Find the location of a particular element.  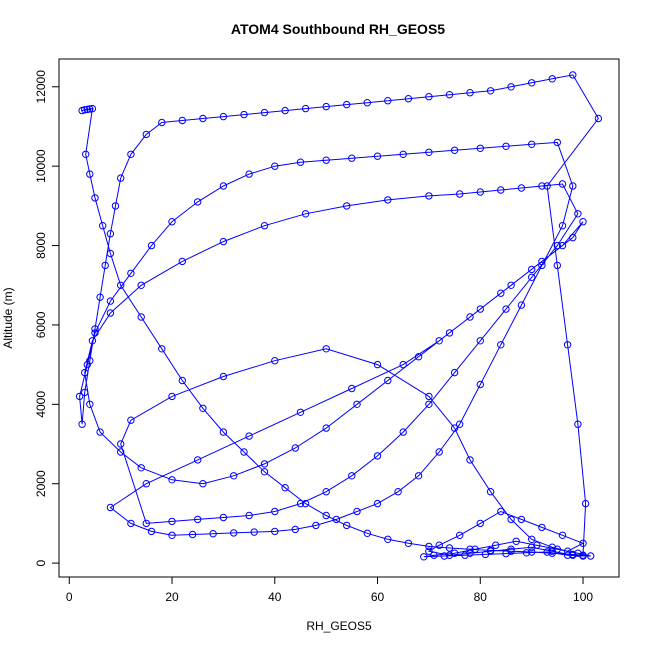

y-tick-label: 2000 is located at coordinates (41, 483).